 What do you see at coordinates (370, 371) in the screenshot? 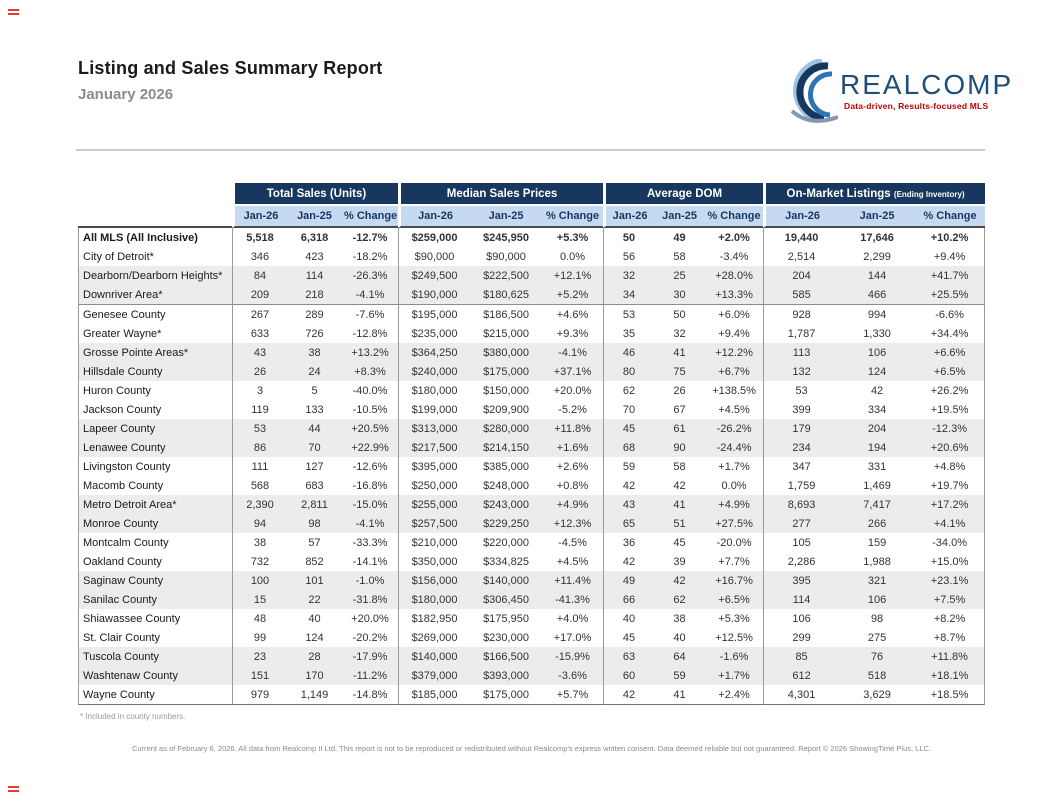
I see `cell-pct-change: +8.3%` at bounding box center [370, 371].